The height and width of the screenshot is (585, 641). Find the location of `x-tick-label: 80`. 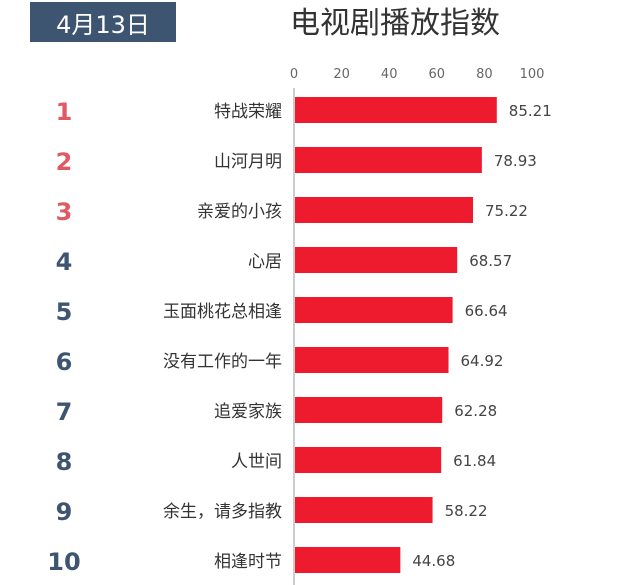

x-tick-label: 80 is located at coordinates (484, 74).